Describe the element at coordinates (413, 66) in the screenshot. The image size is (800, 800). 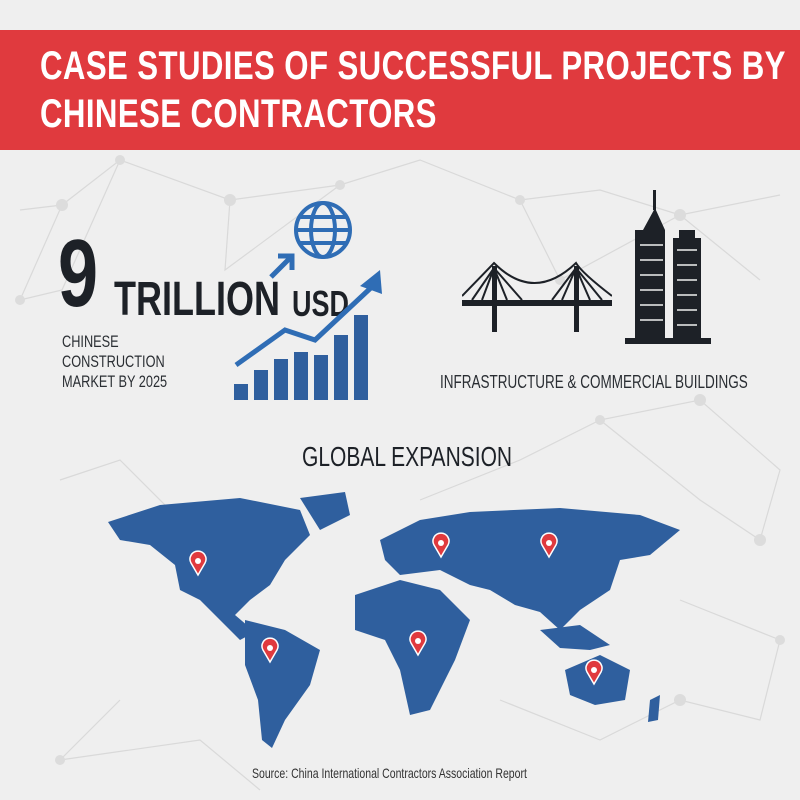
I see `title-line-1: CASE STUDIES OF SUCCESSFUL PROJECTS BY` at that location.